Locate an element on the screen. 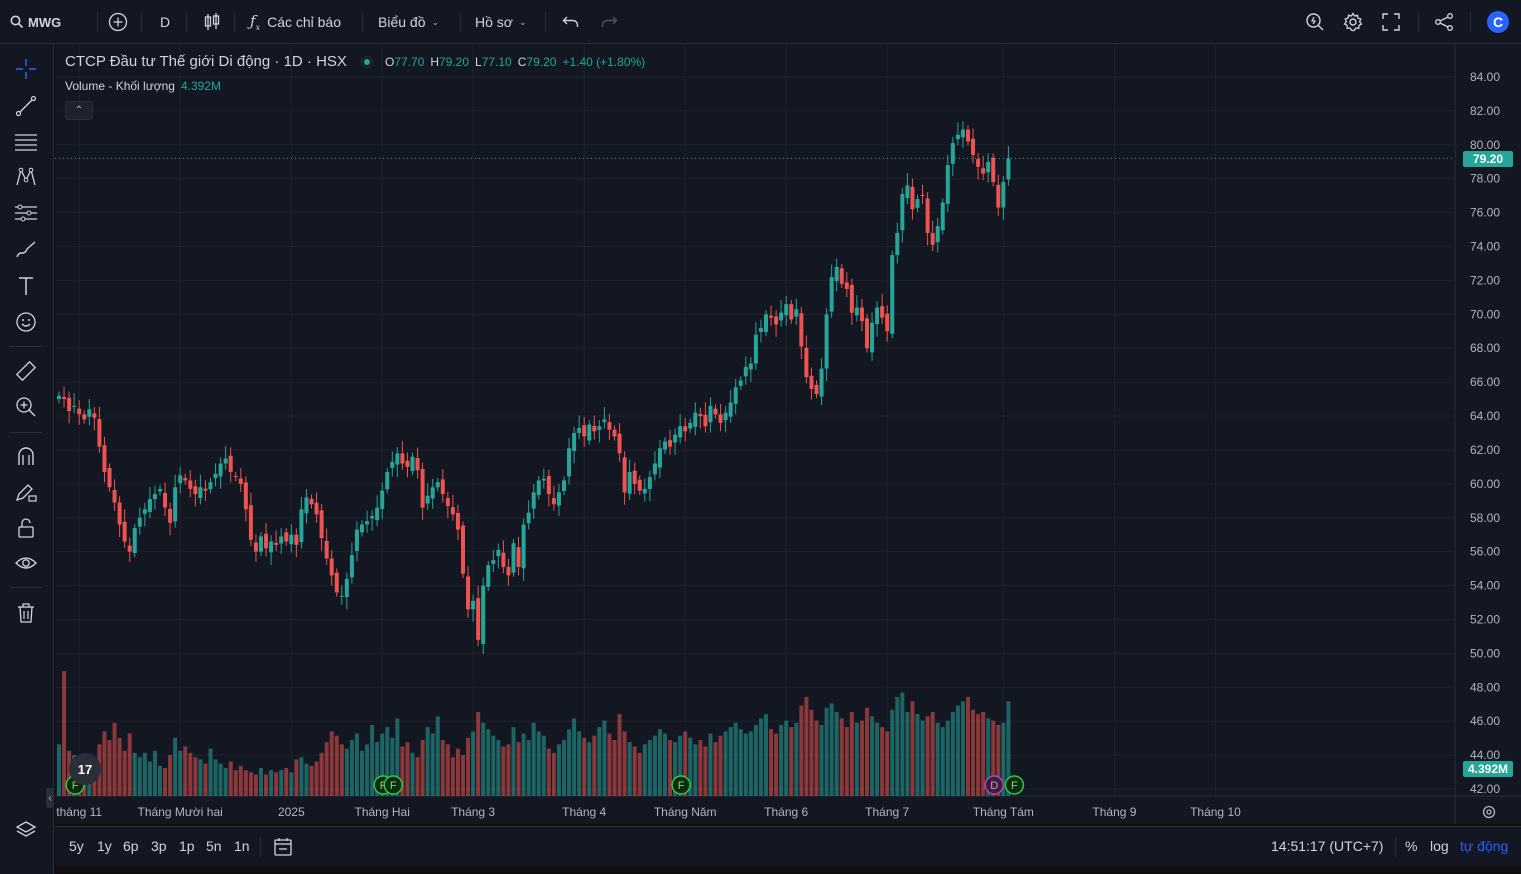 This screenshot has height=874, width=1521. crosshair-tool is located at coordinates (26, 69).